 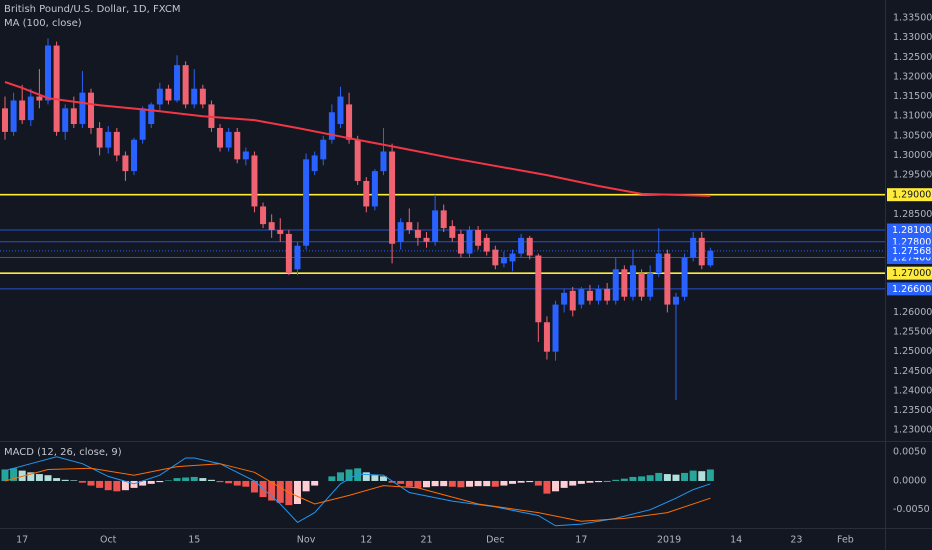 I want to click on y-tick-label: 1.29500, so click(x=912, y=175).